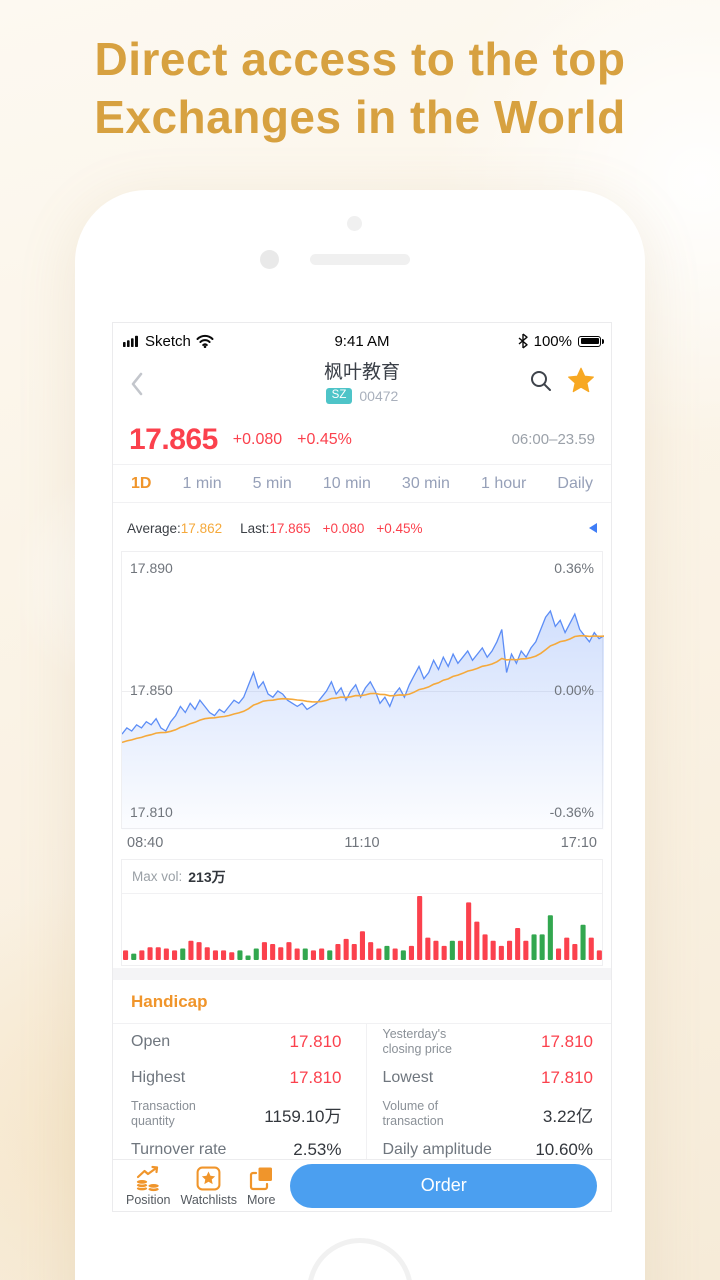 The image size is (720, 1280). What do you see at coordinates (437, 1149) in the screenshot?
I see `stat-label: Daily amplitude` at bounding box center [437, 1149].